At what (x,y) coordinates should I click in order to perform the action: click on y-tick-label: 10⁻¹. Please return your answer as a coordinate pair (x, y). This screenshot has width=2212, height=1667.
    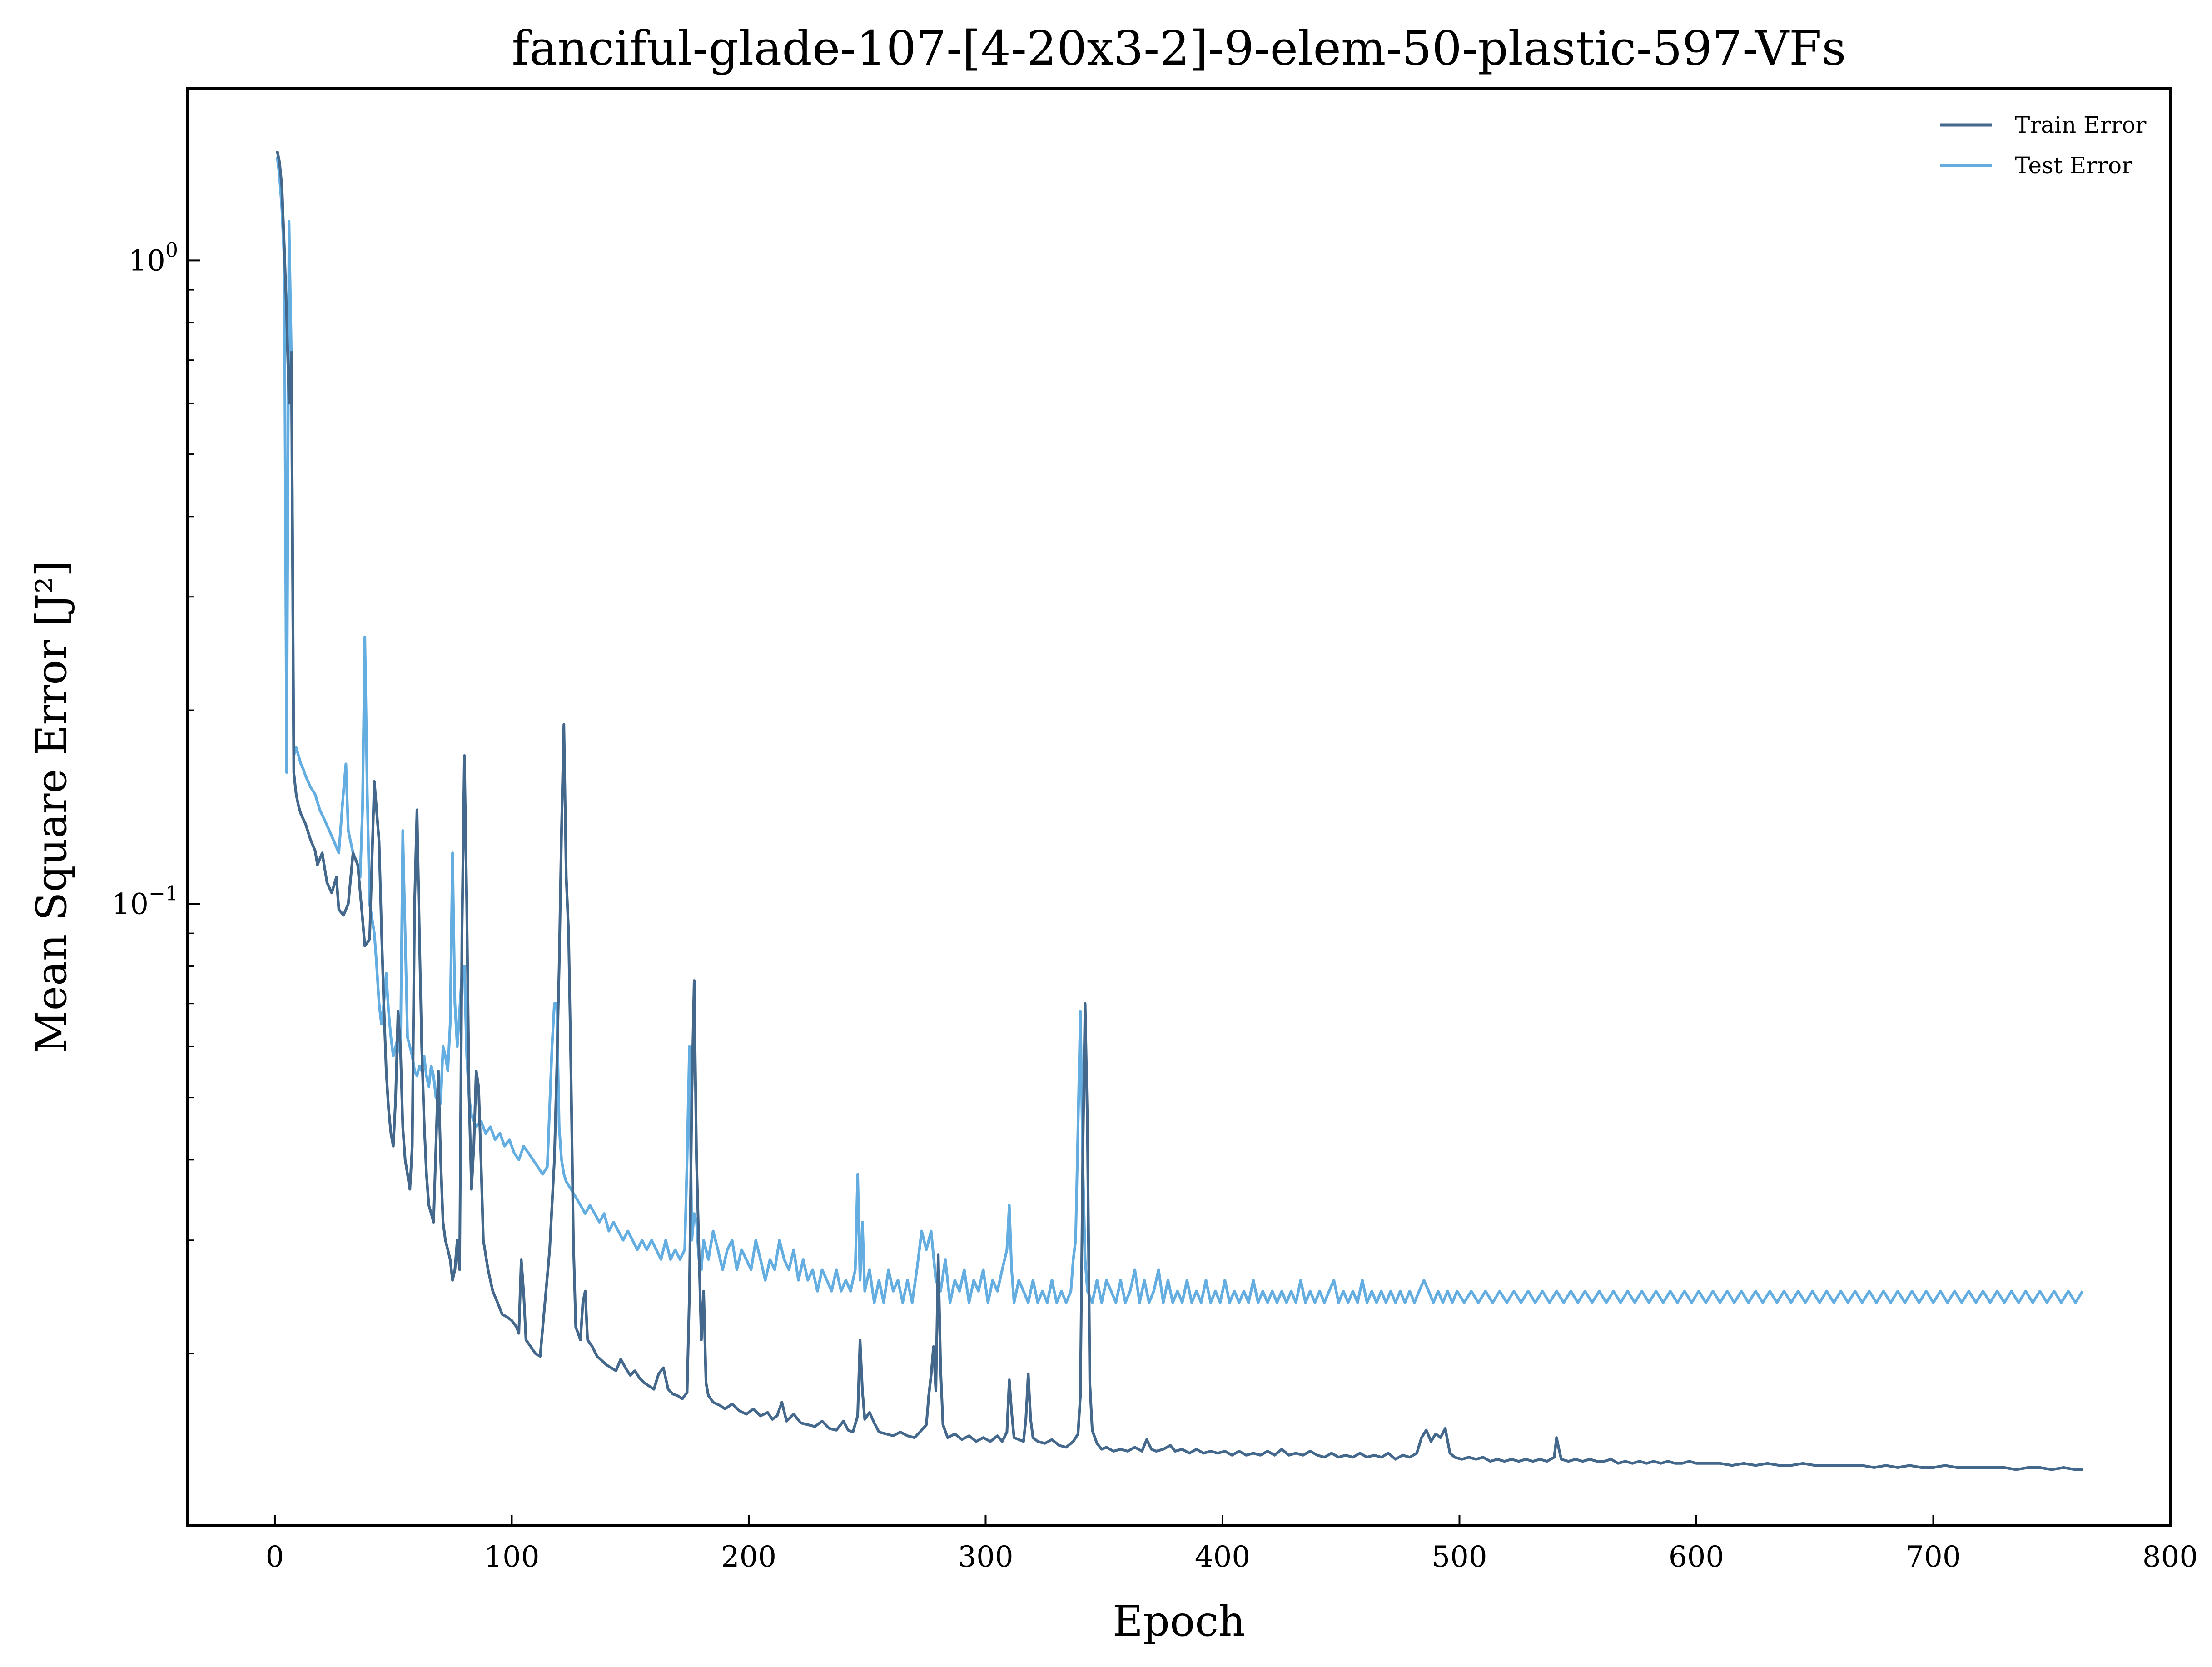
    Looking at the image, I should click on (145, 901).